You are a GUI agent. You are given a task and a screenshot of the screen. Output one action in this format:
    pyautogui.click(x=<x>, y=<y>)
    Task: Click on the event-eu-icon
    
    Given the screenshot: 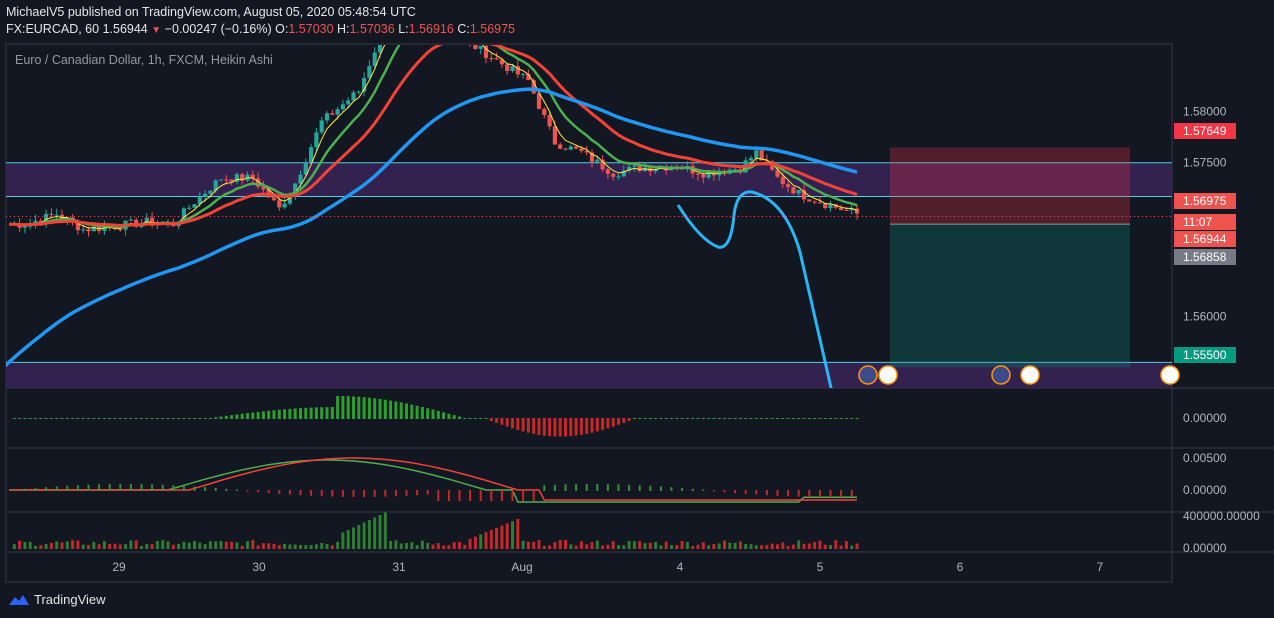 What is the action you would take?
    pyautogui.click(x=1001, y=375)
    